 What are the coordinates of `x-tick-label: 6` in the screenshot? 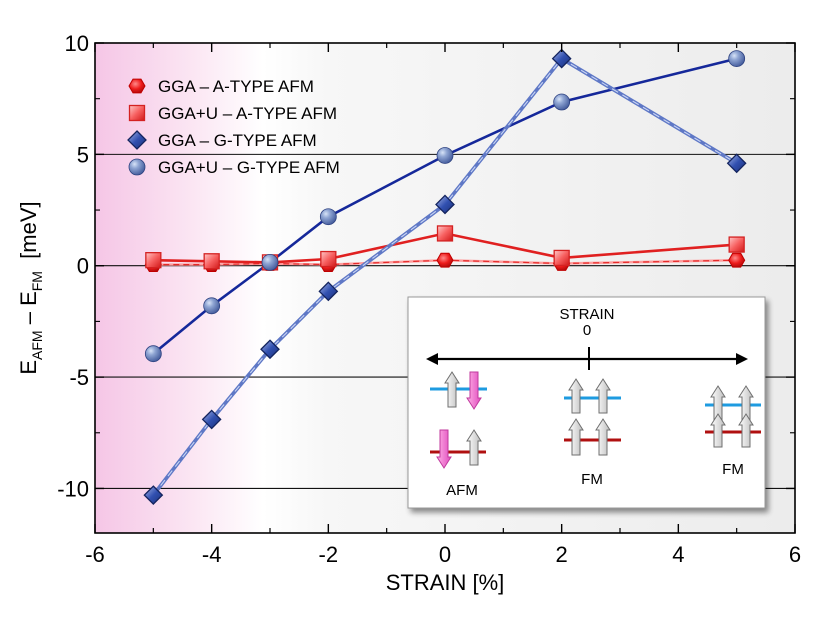 It's located at (795, 554).